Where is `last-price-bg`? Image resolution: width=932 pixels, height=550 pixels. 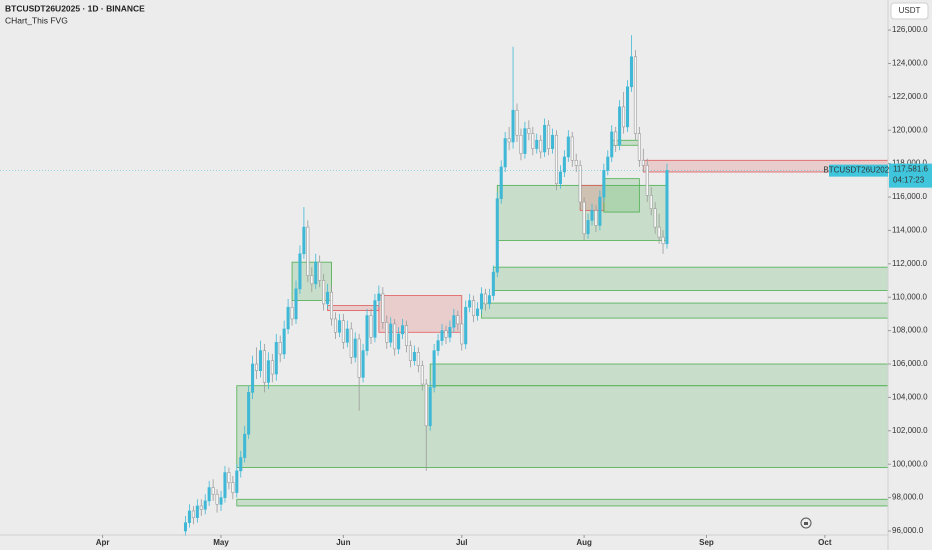
last-price-bg is located at coordinates (910, 175).